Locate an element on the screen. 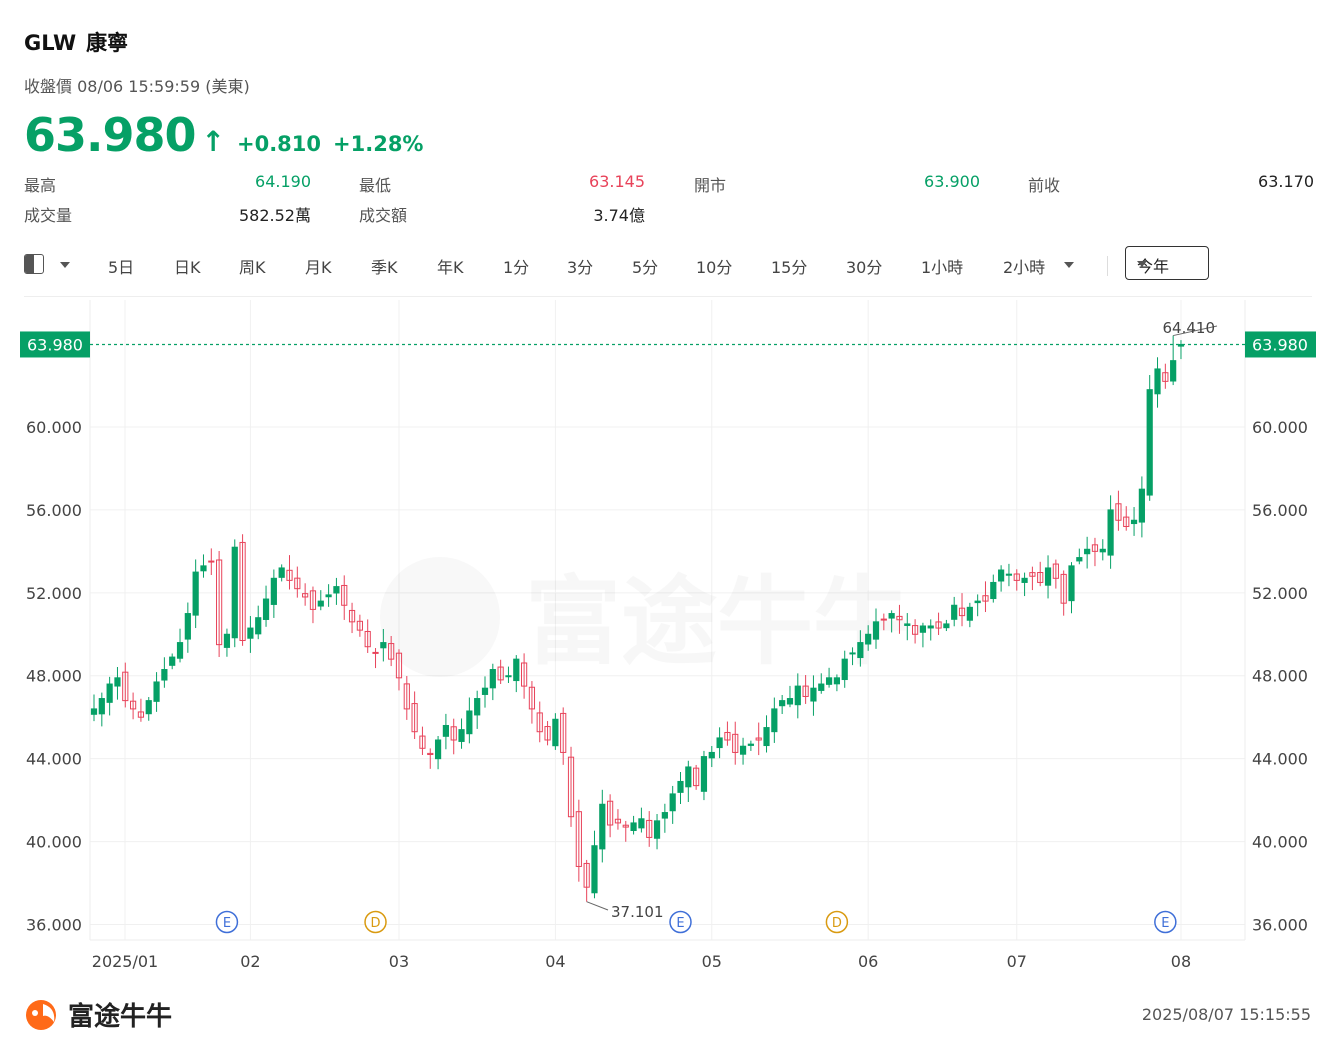 Image resolution: width=1335 pixels, height=1055 pixels. page-title: GLW 康寧 is located at coordinates (76, 42).